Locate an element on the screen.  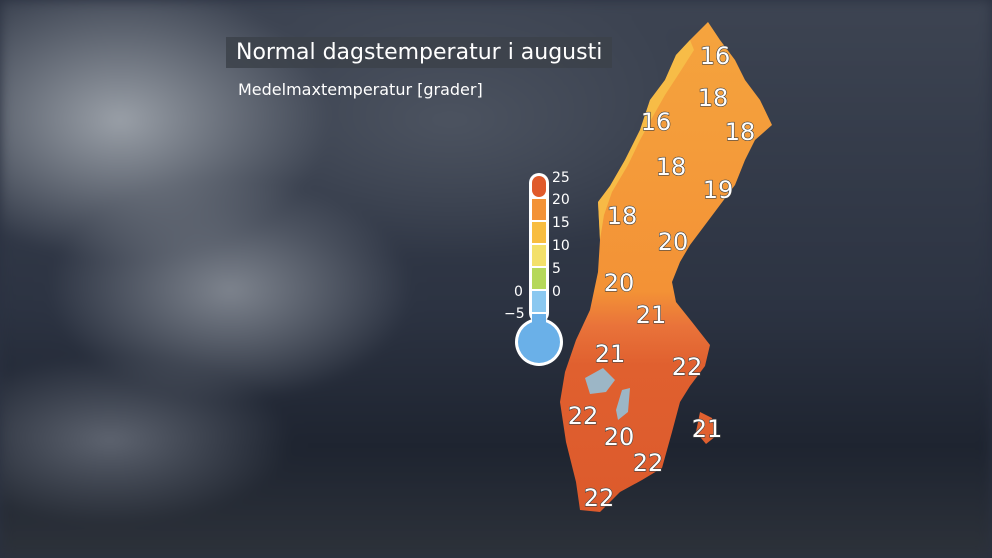
legend-label-15: 15 is located at coordinates (561, 223).